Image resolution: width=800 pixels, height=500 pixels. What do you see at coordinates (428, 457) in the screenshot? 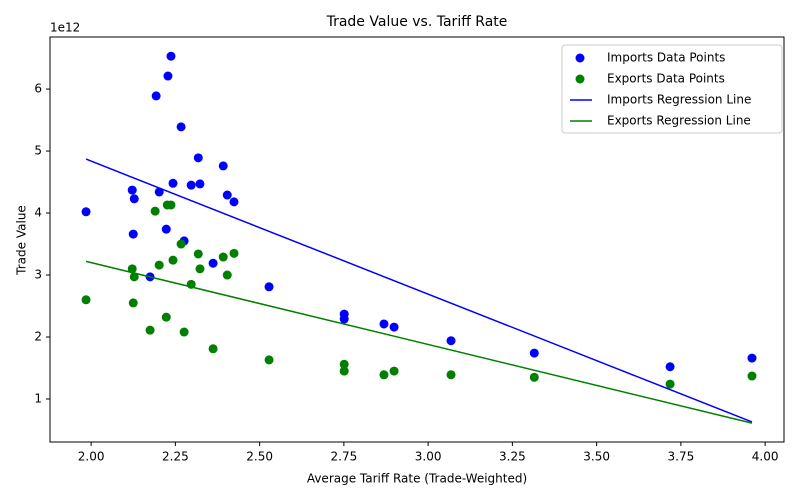
I see `x-tick-label: 3.00` at bounding box center [428, 457].